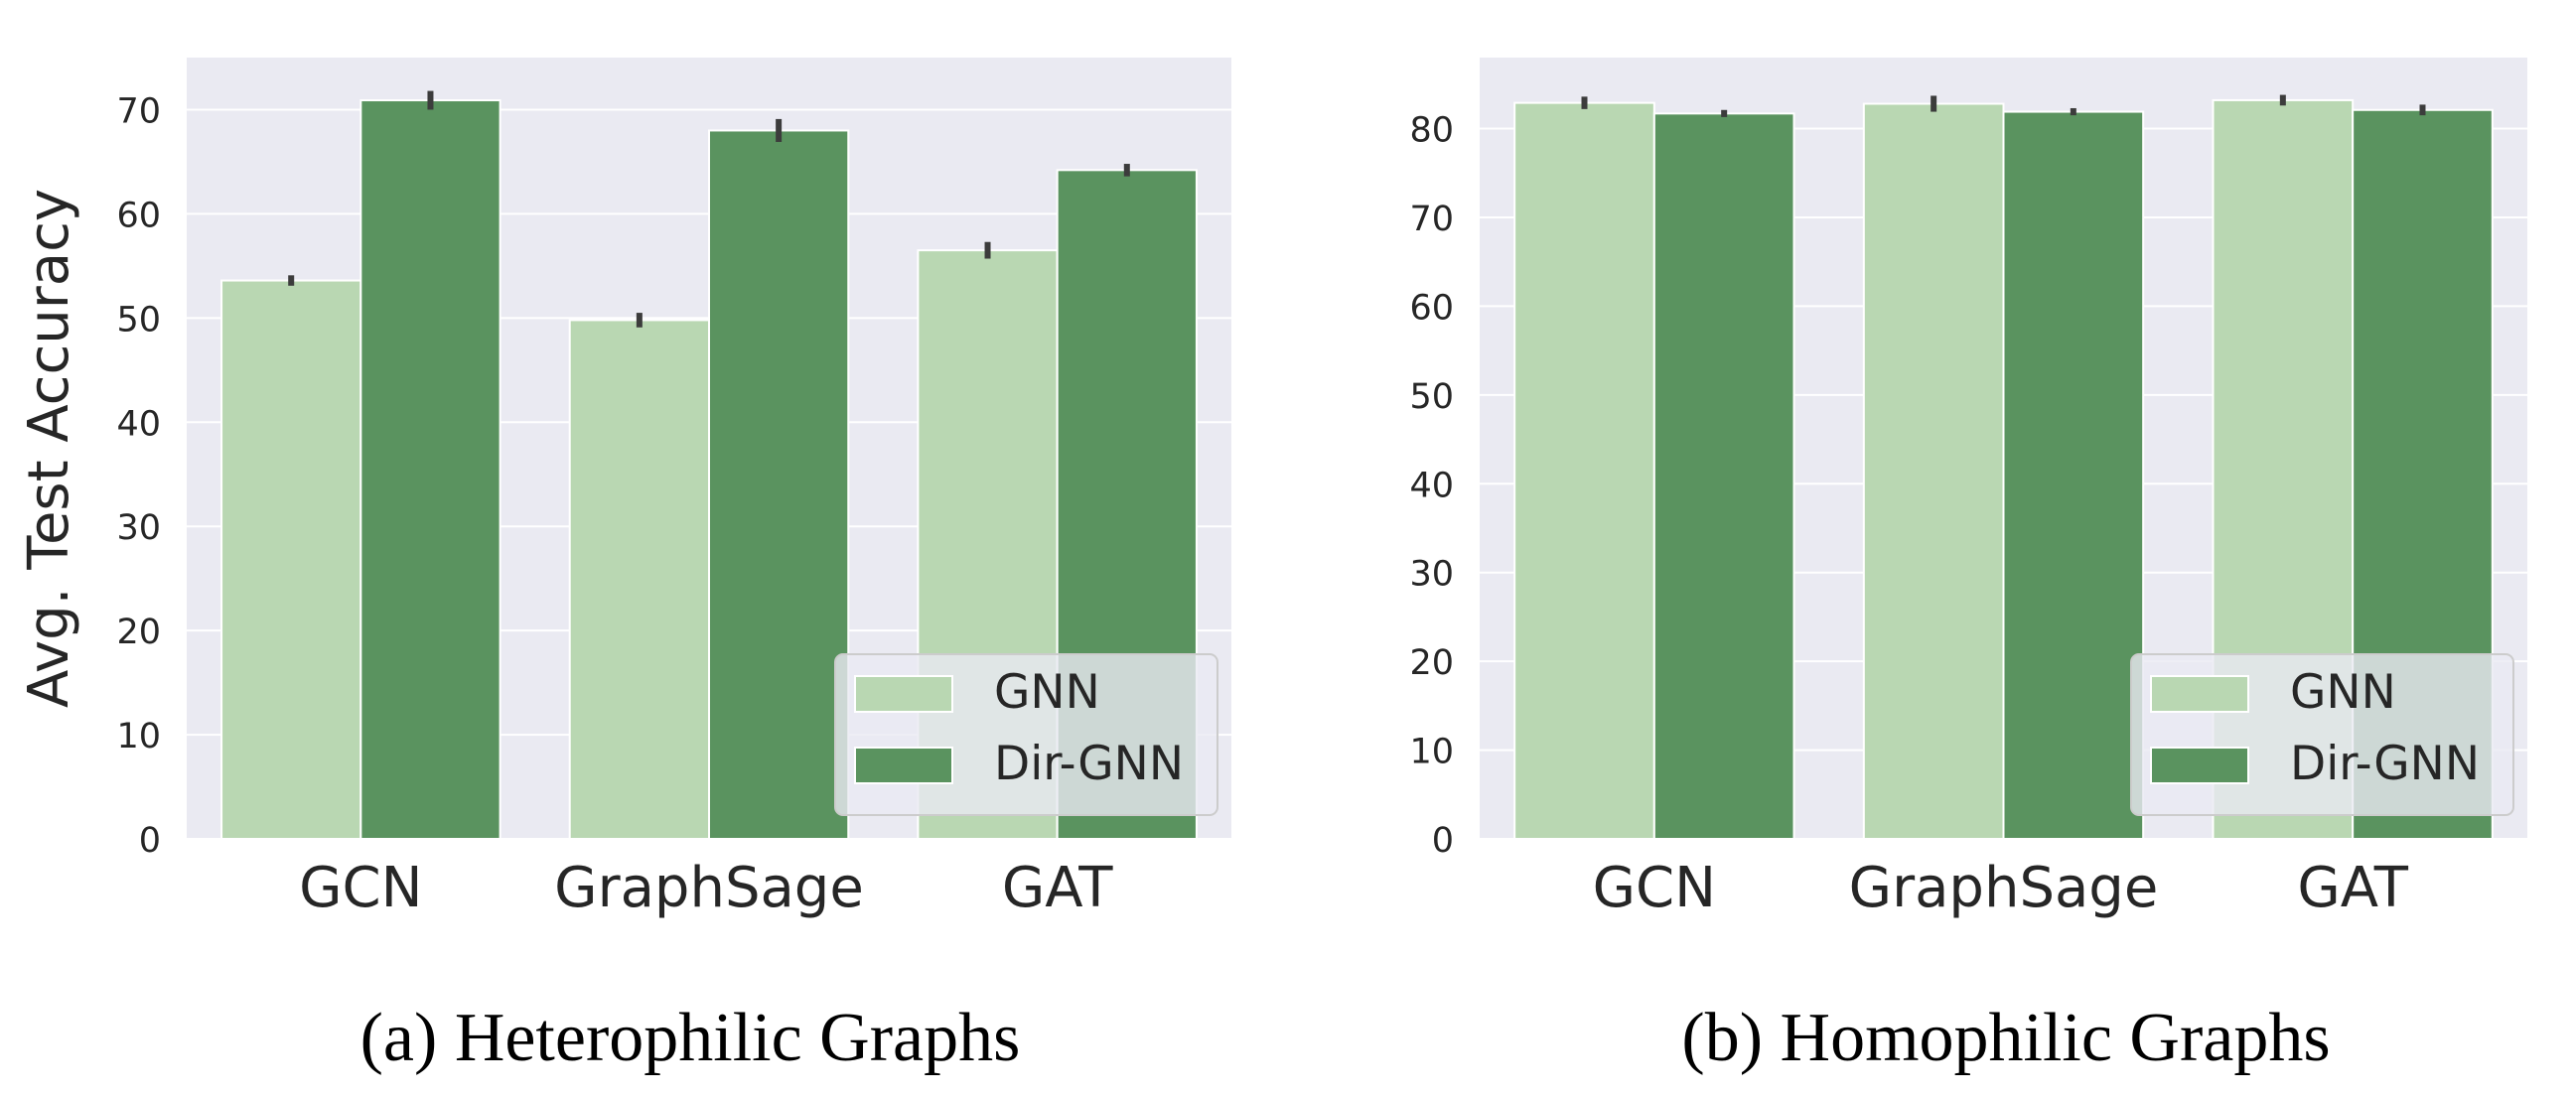 This screenshot has width=2576, height=1098. Describe the element at coordinates (1431, 131) in the screenshot. I see `y-tick-label: 80` at that location.